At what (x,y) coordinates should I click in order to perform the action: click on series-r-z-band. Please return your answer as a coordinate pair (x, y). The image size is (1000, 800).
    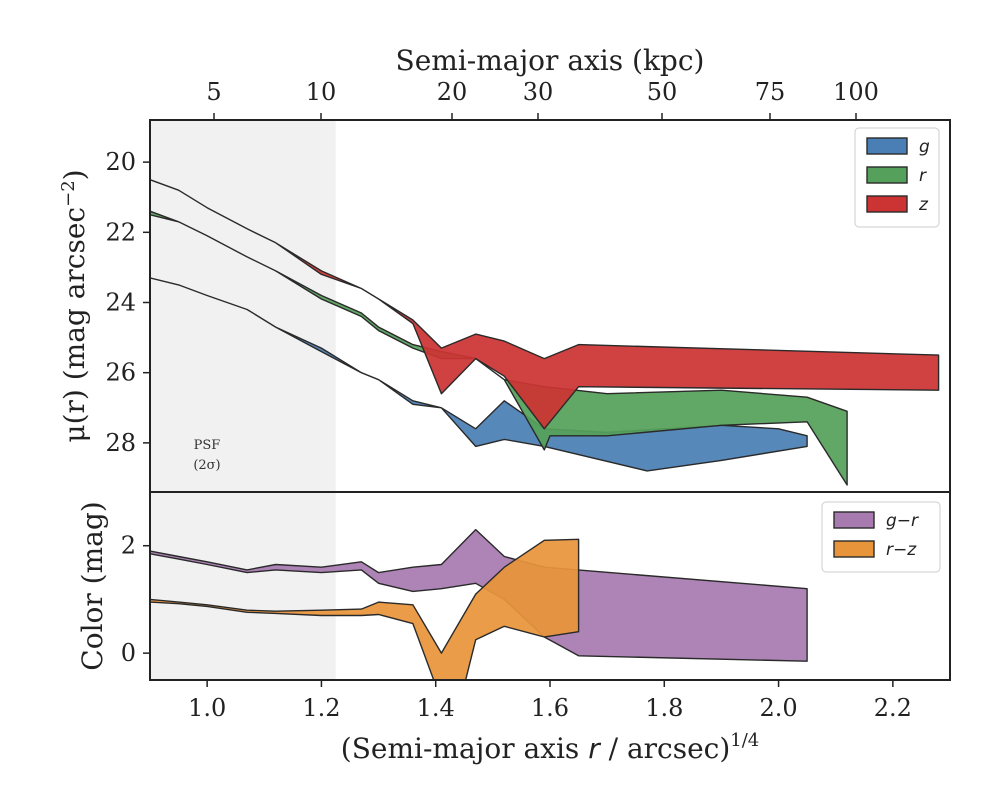
    Looking at the image, I should click on (365, 609).